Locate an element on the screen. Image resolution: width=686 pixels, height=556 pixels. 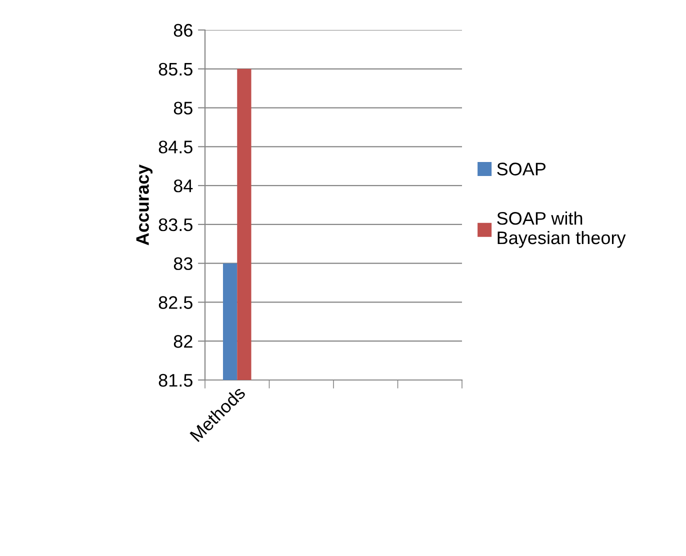
y-tick-label: 85.5 is located at coordinates (175, 69).